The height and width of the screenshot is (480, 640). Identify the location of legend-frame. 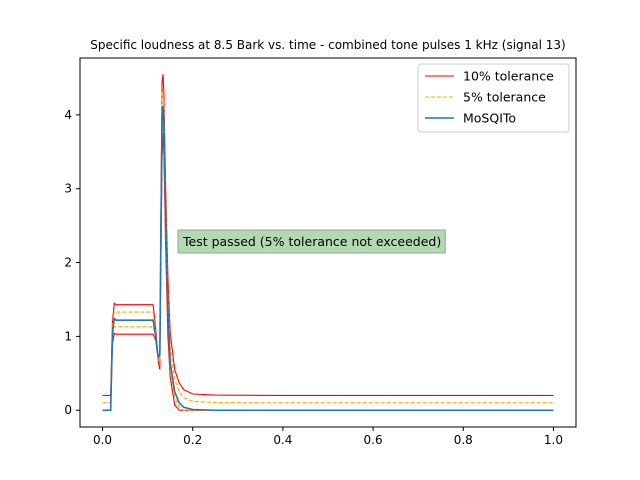
(493, 98).